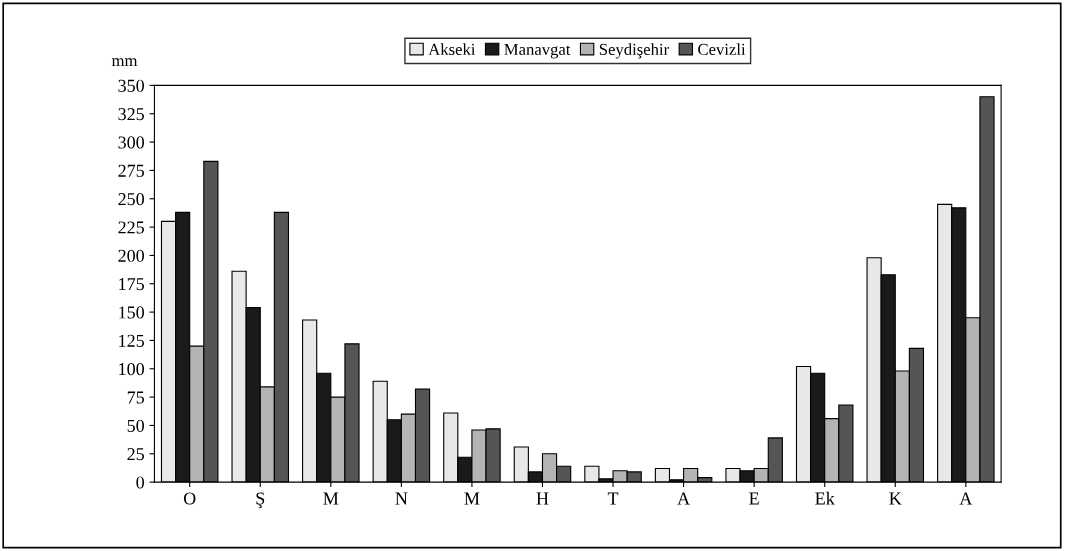 Image resolution: width=1065 pixels, height=551 pixels. What do you see at coordinates (131, 85) in the screenshot?
I see `y-tick-label: 350` at bounding box center [131, 85].